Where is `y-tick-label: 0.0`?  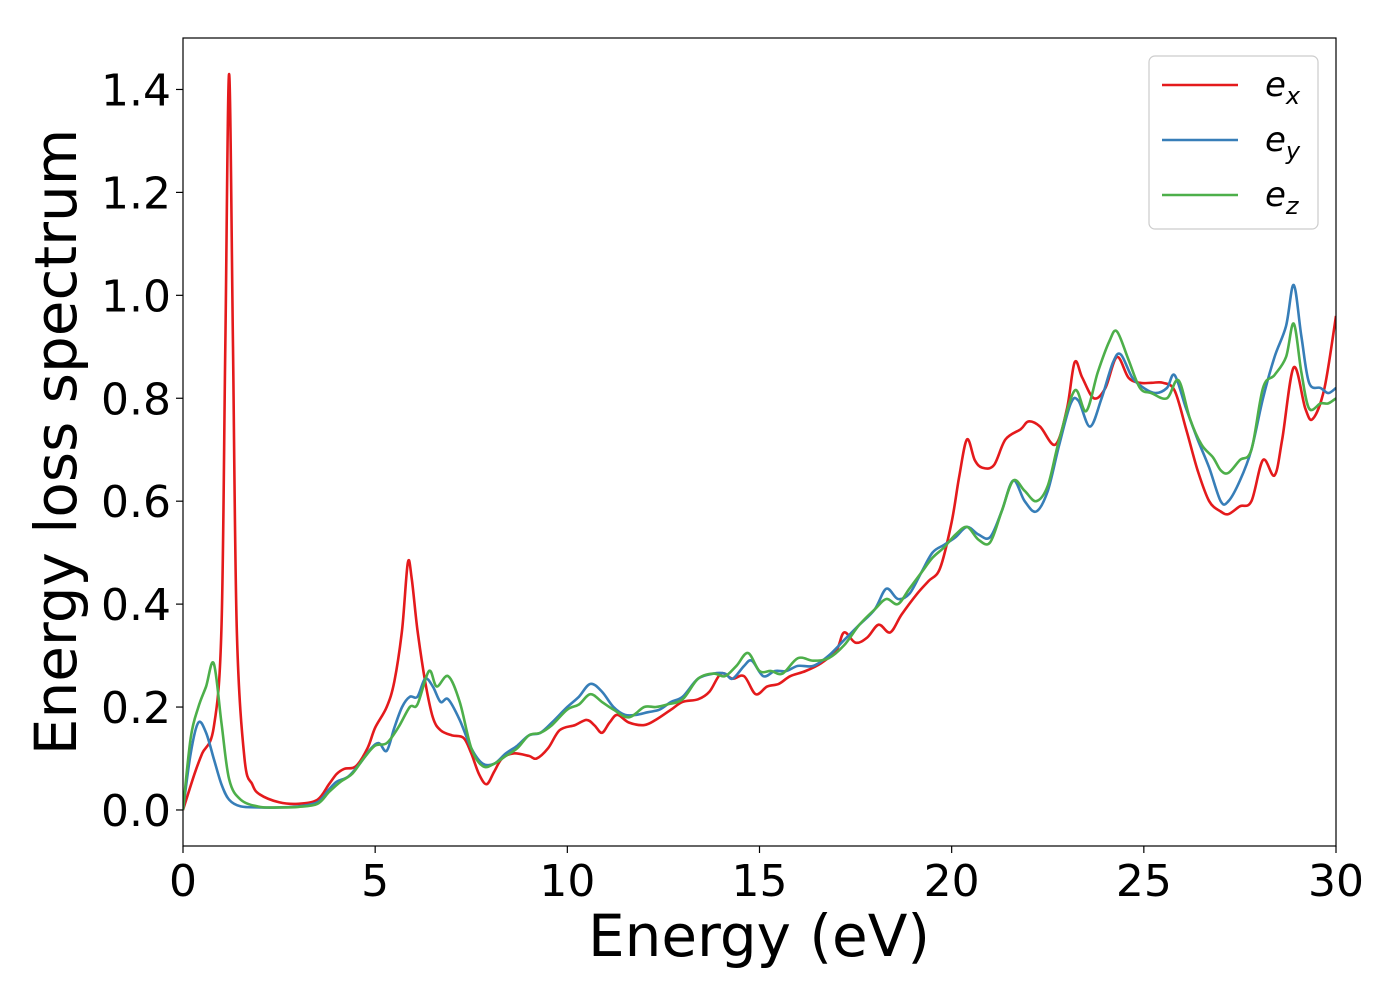 y-tick-label: 0.0 is located at coordinates (136, 811).